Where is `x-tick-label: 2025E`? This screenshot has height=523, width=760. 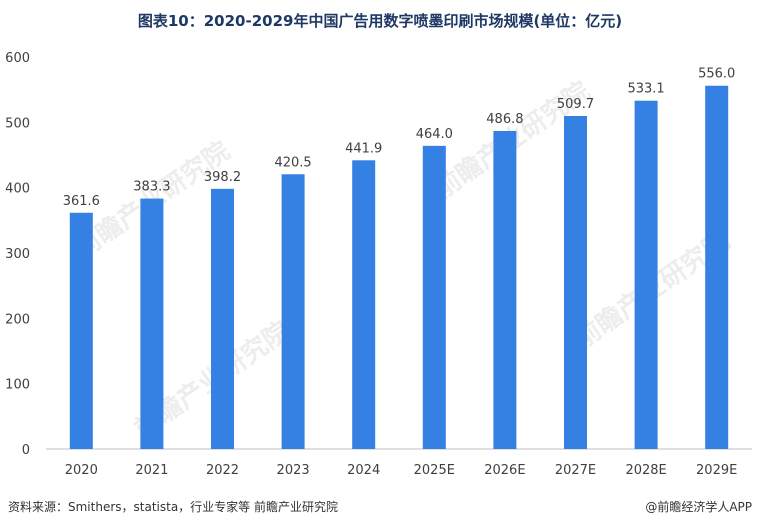 x-tick-label: 2025E is located at coordinates (434, 470).